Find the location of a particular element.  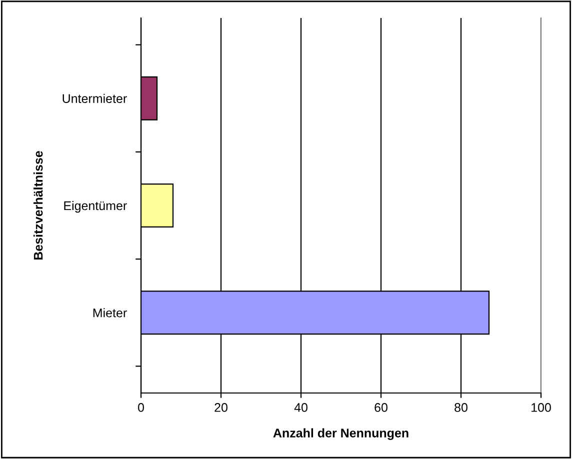

x-tick-label: 0 is located at coordinates (141, 407).